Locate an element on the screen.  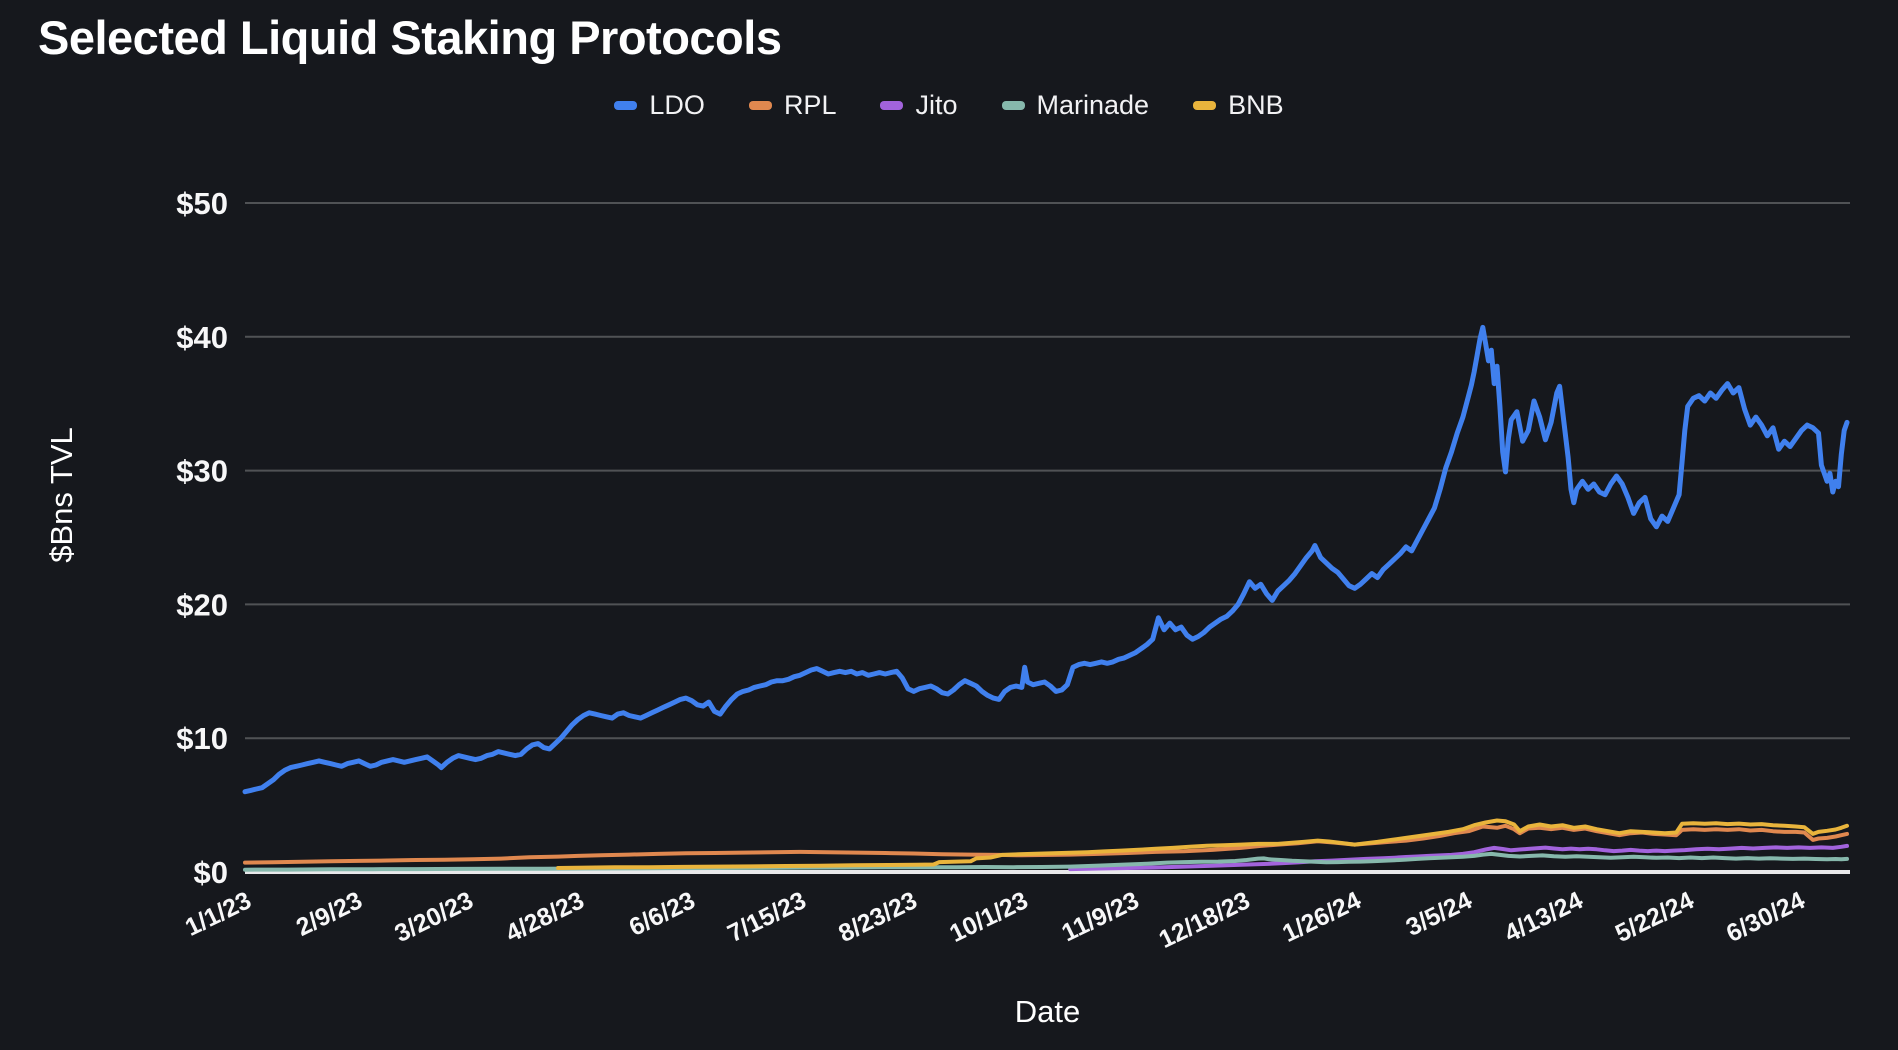
legend-item-ldo: LDO is located at coordinates (659, 105).